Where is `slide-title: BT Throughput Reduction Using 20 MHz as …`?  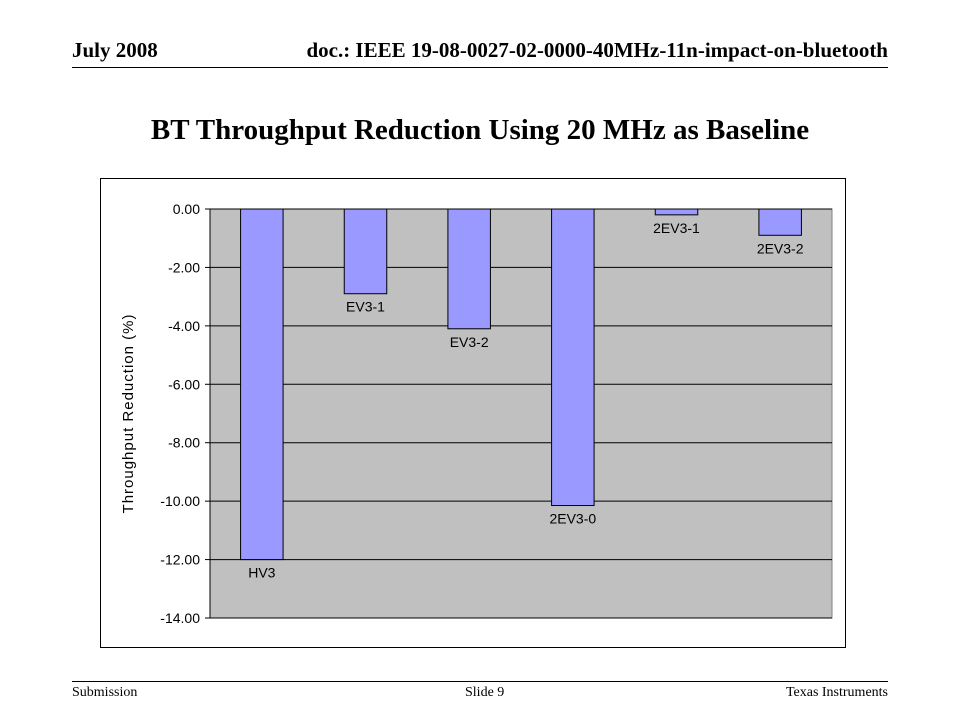 slide-title: BT Throughput Reduction Using 20 MHz as … is located at coordinates (480, 130).